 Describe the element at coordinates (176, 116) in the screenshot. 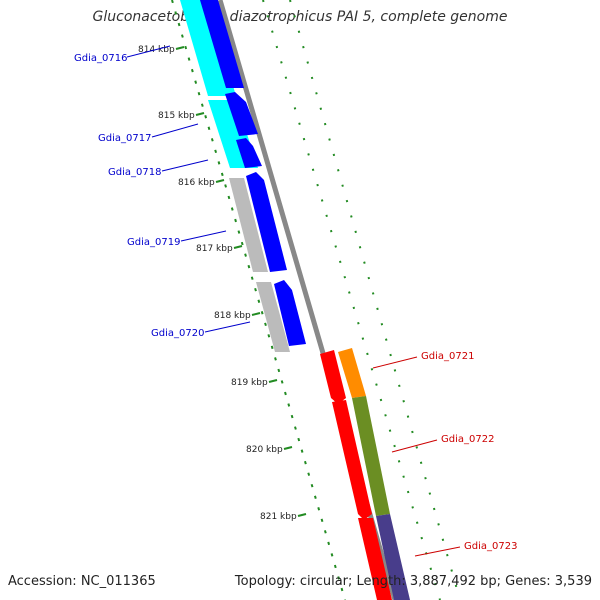

I see `tick-label: 815 kbp` at that location.